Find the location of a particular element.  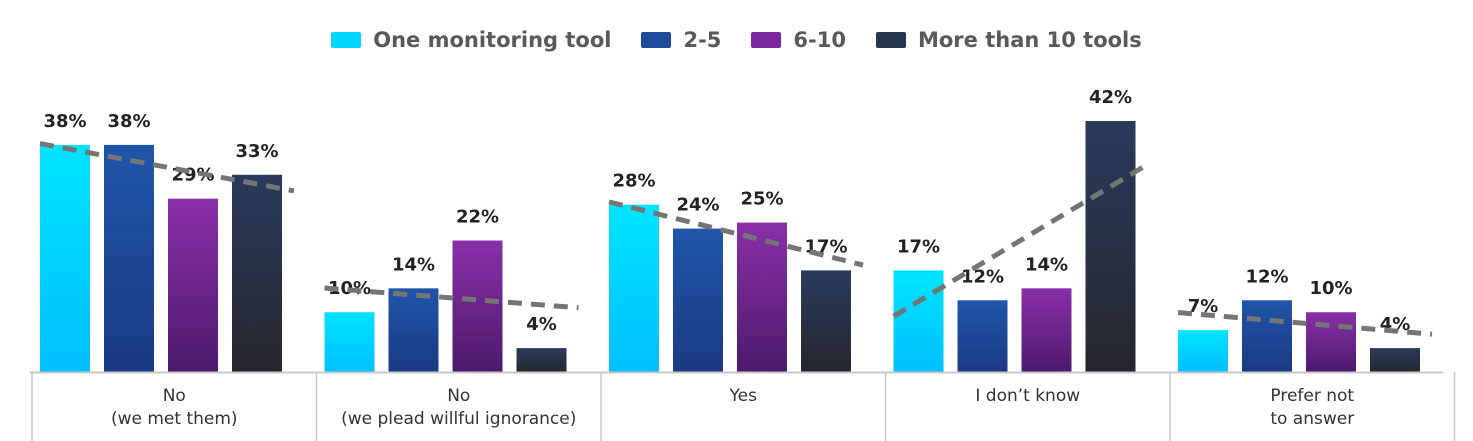

data-label-4-1: 12% is located at coordinates (1266, 276).